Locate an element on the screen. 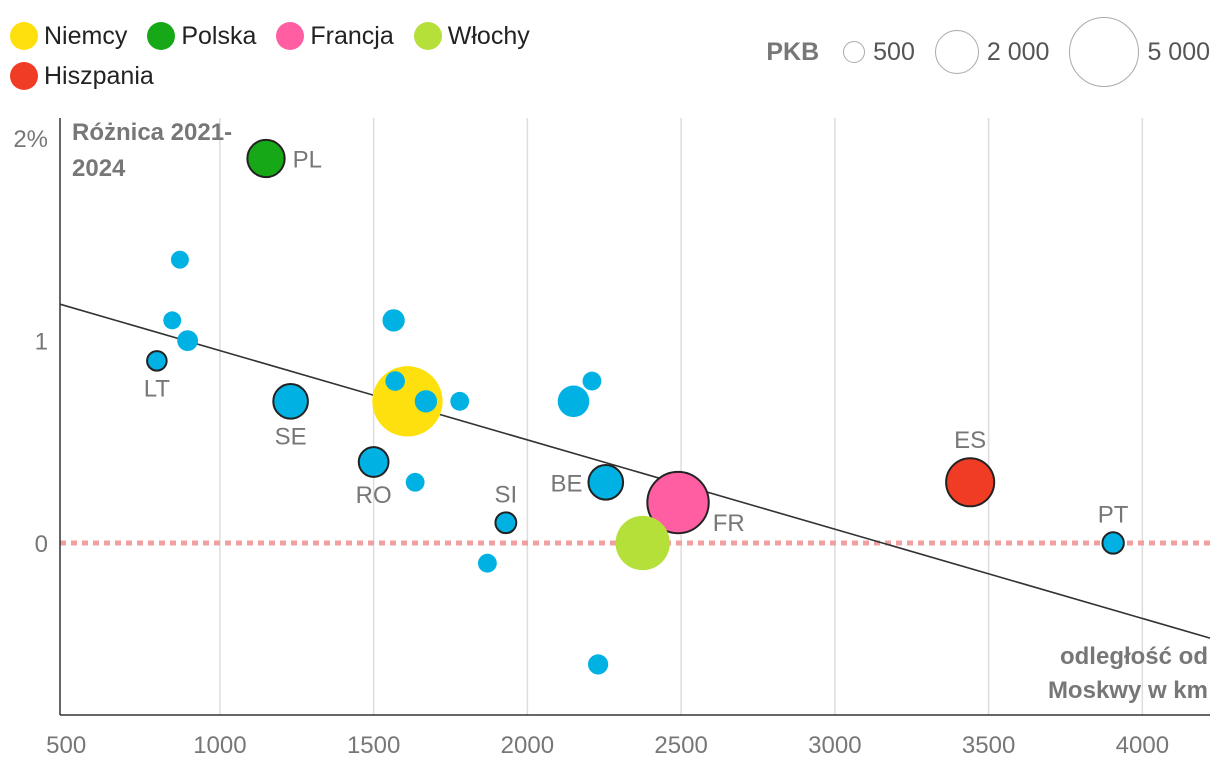  point-si is located at coordinates (506, 523).